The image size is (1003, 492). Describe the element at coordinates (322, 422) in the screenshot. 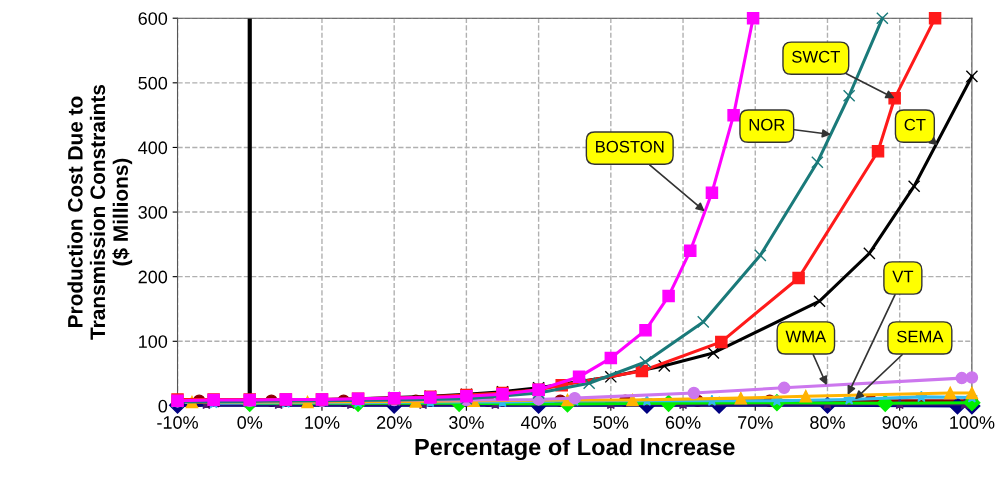

I see `x-tick-label: 10%` at that location.